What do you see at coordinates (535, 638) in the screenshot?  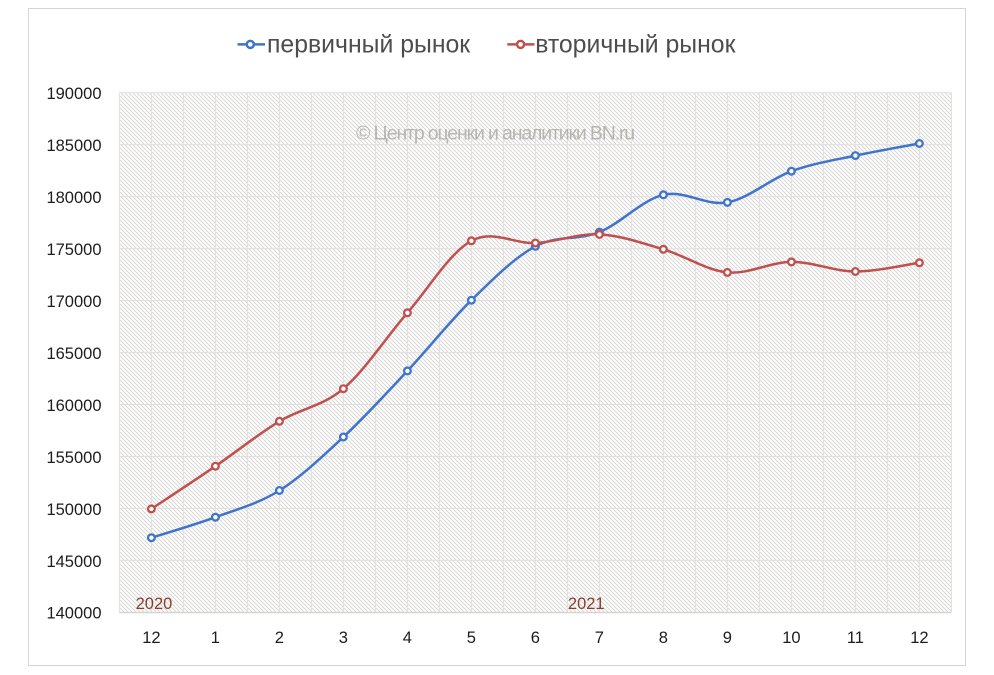 I see `svg-text: 6` at bounding box center [535, 638].